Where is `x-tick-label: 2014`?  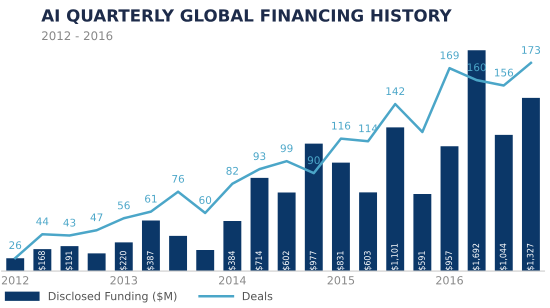 x-tick-label: 2014 is located at coordinates (232, 280).